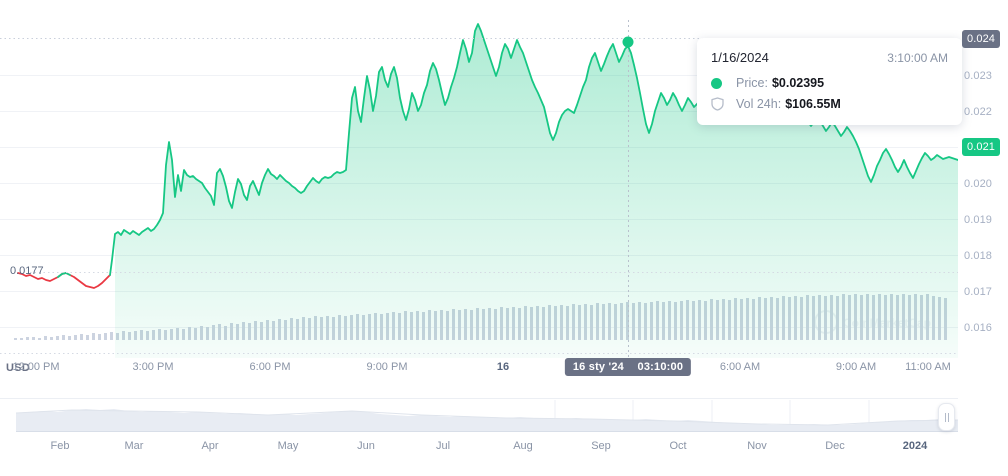  I want to click on tooltip-volume-value: $106.55M, so click(813, 104).